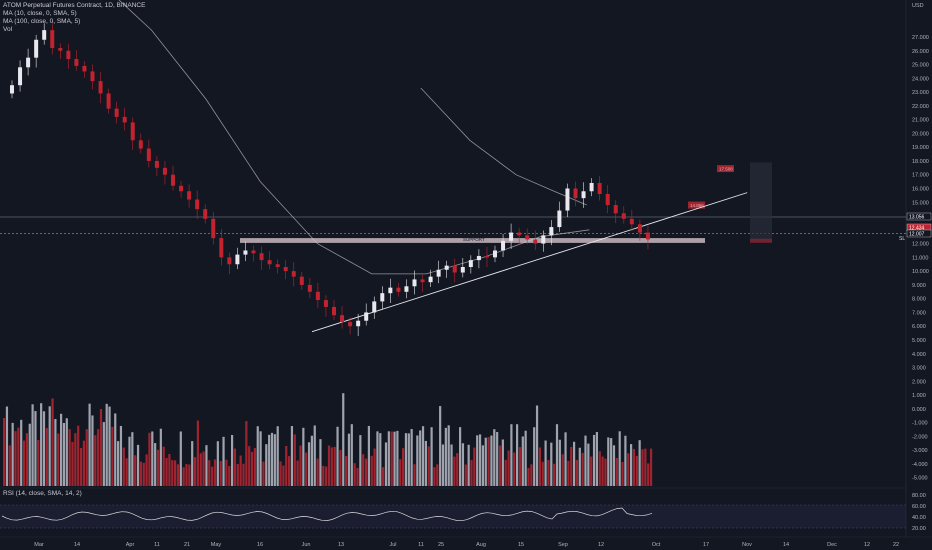  What do you see at coordinates (896, 545) in the screenshot?
I see `time-tick-label: 22` at bounding box center [896, 545].